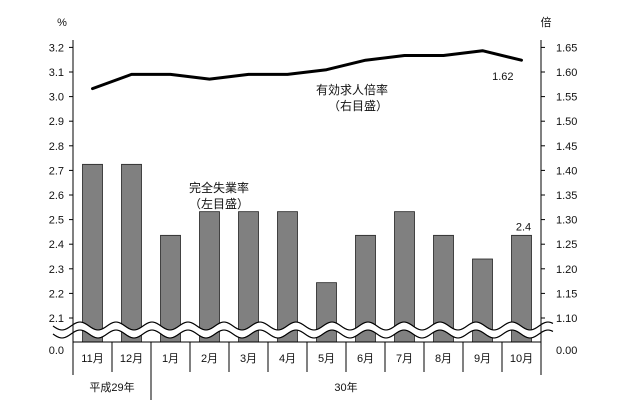 The height and width of the screenshot is (402, 634). I want to click on job-ratio-last-value: 1.62, so click(502, 77).